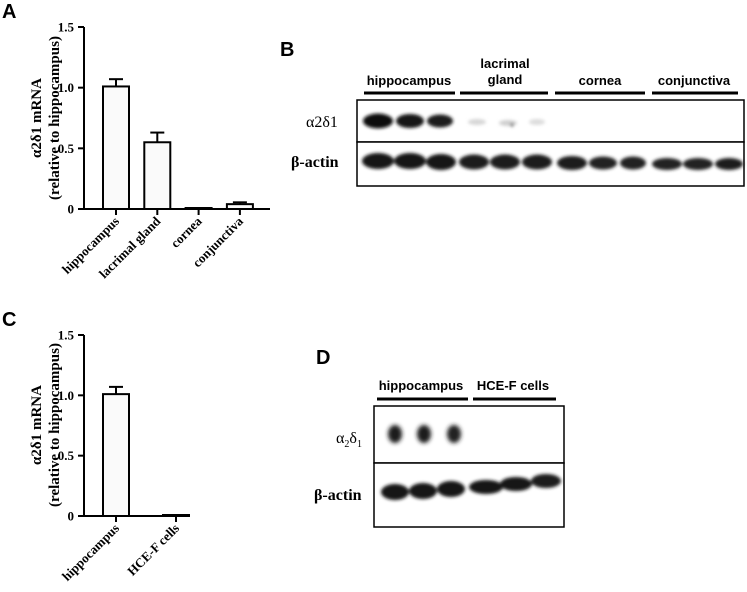 Image resolution: width=747 pixels, height=592 pixels. What do you see at coordinates (90, 552) in the screenshot?
I see `category-label: hippocampus` at bounding box center [90, 552].